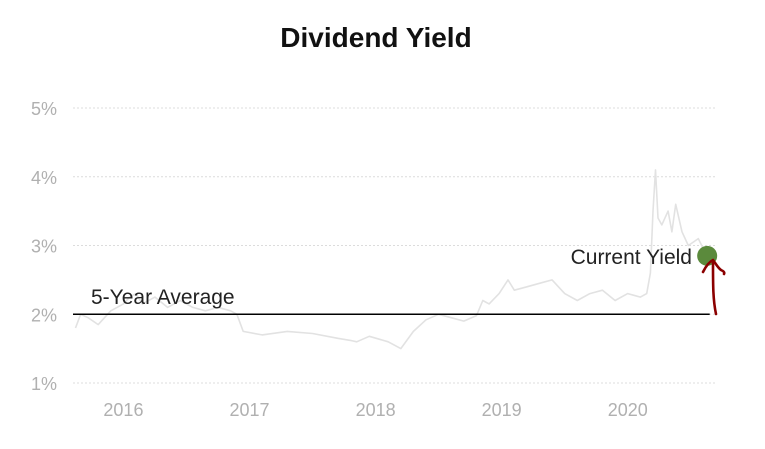 The height and width of the screenshot is (449, 765). What do you see at coordinates (44, 315) in the screenshot?
I see `y-tick-label: 2%` at bounding box center [44, 315].